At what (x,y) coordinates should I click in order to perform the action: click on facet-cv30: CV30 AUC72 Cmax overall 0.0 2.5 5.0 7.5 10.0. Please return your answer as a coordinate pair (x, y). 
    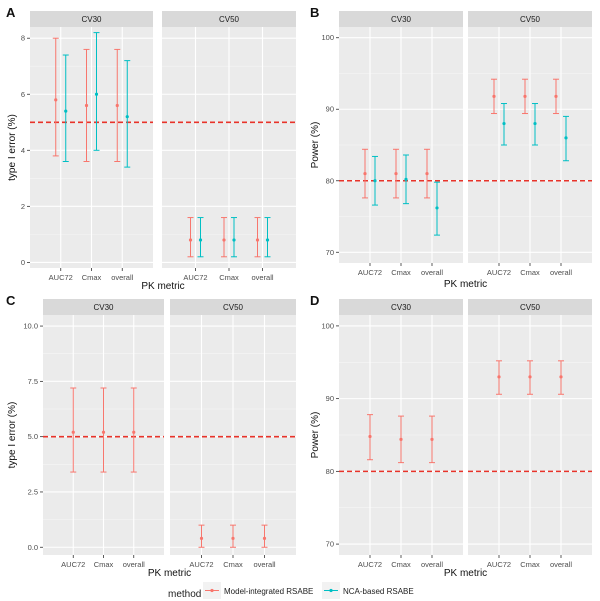
    Looking at the image, I should click on (93, 434).